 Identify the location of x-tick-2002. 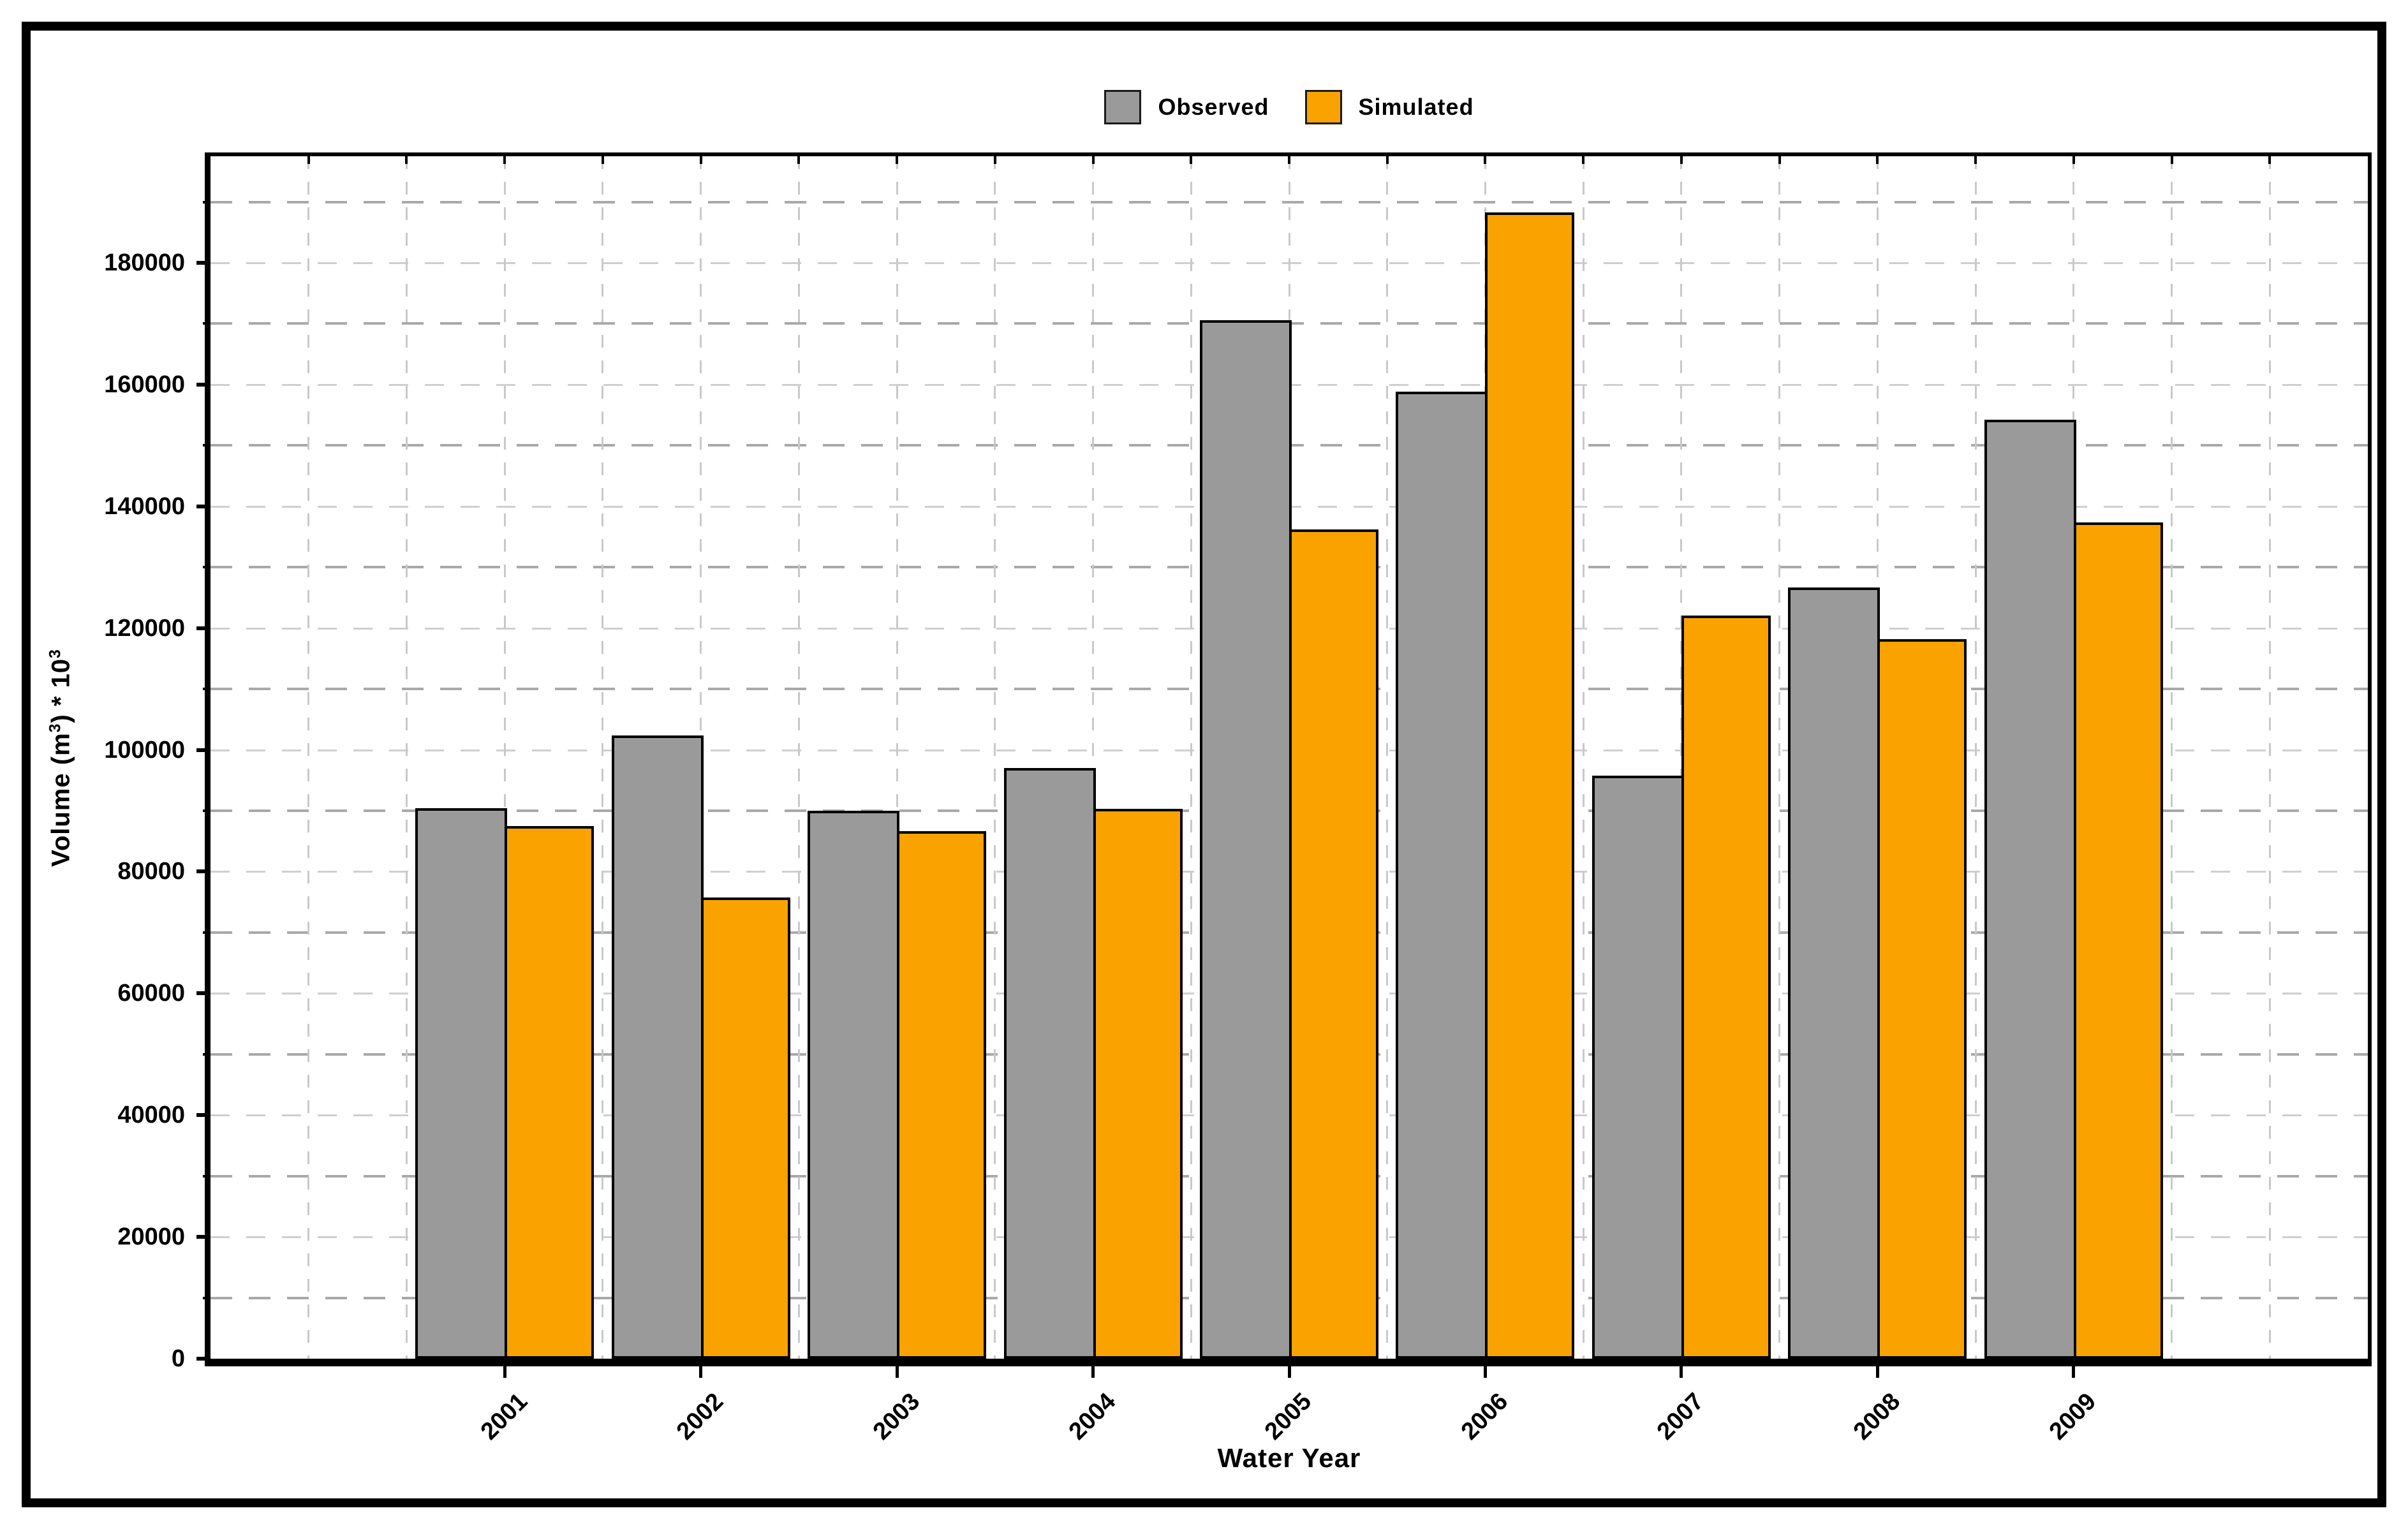
(701, 1372).